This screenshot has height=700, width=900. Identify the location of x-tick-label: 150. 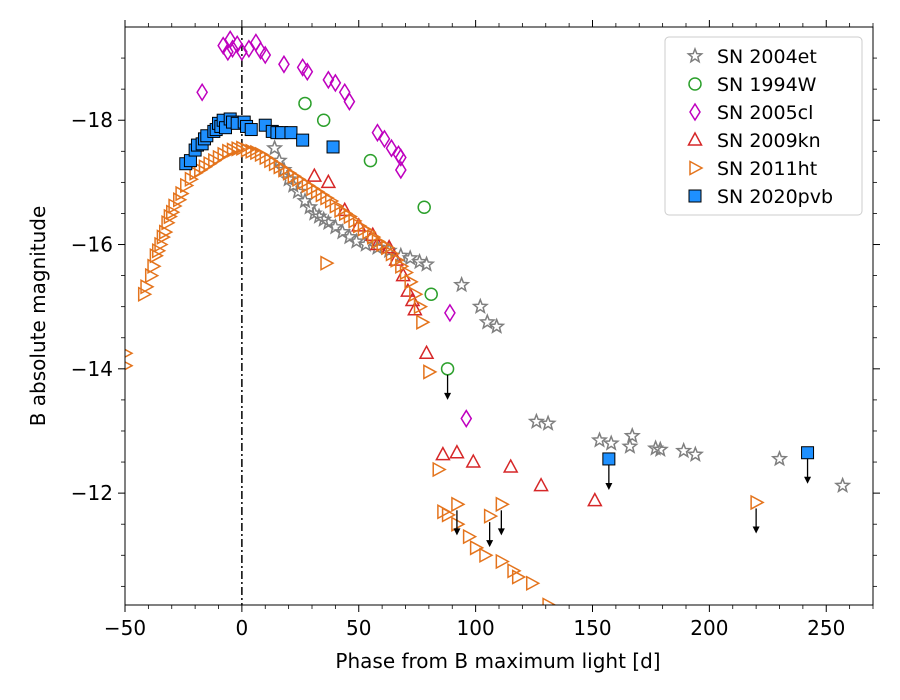
(592, 628).